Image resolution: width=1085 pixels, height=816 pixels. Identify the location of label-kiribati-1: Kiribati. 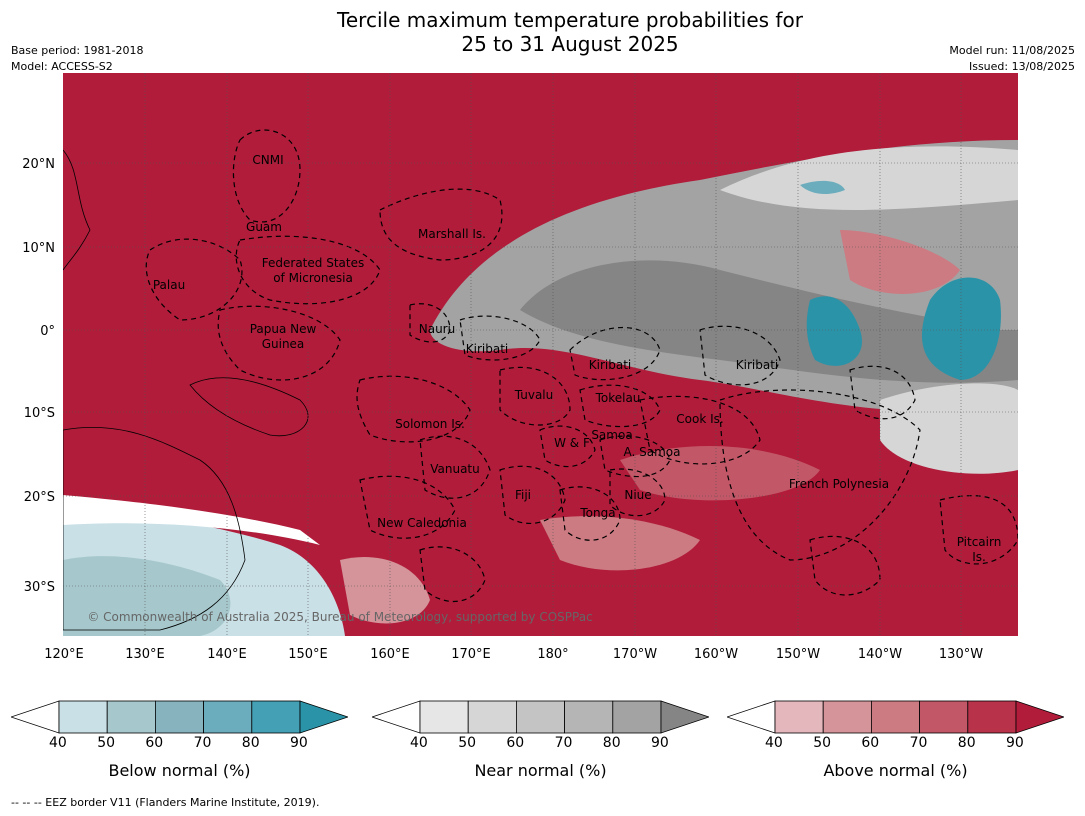
(487, 349).